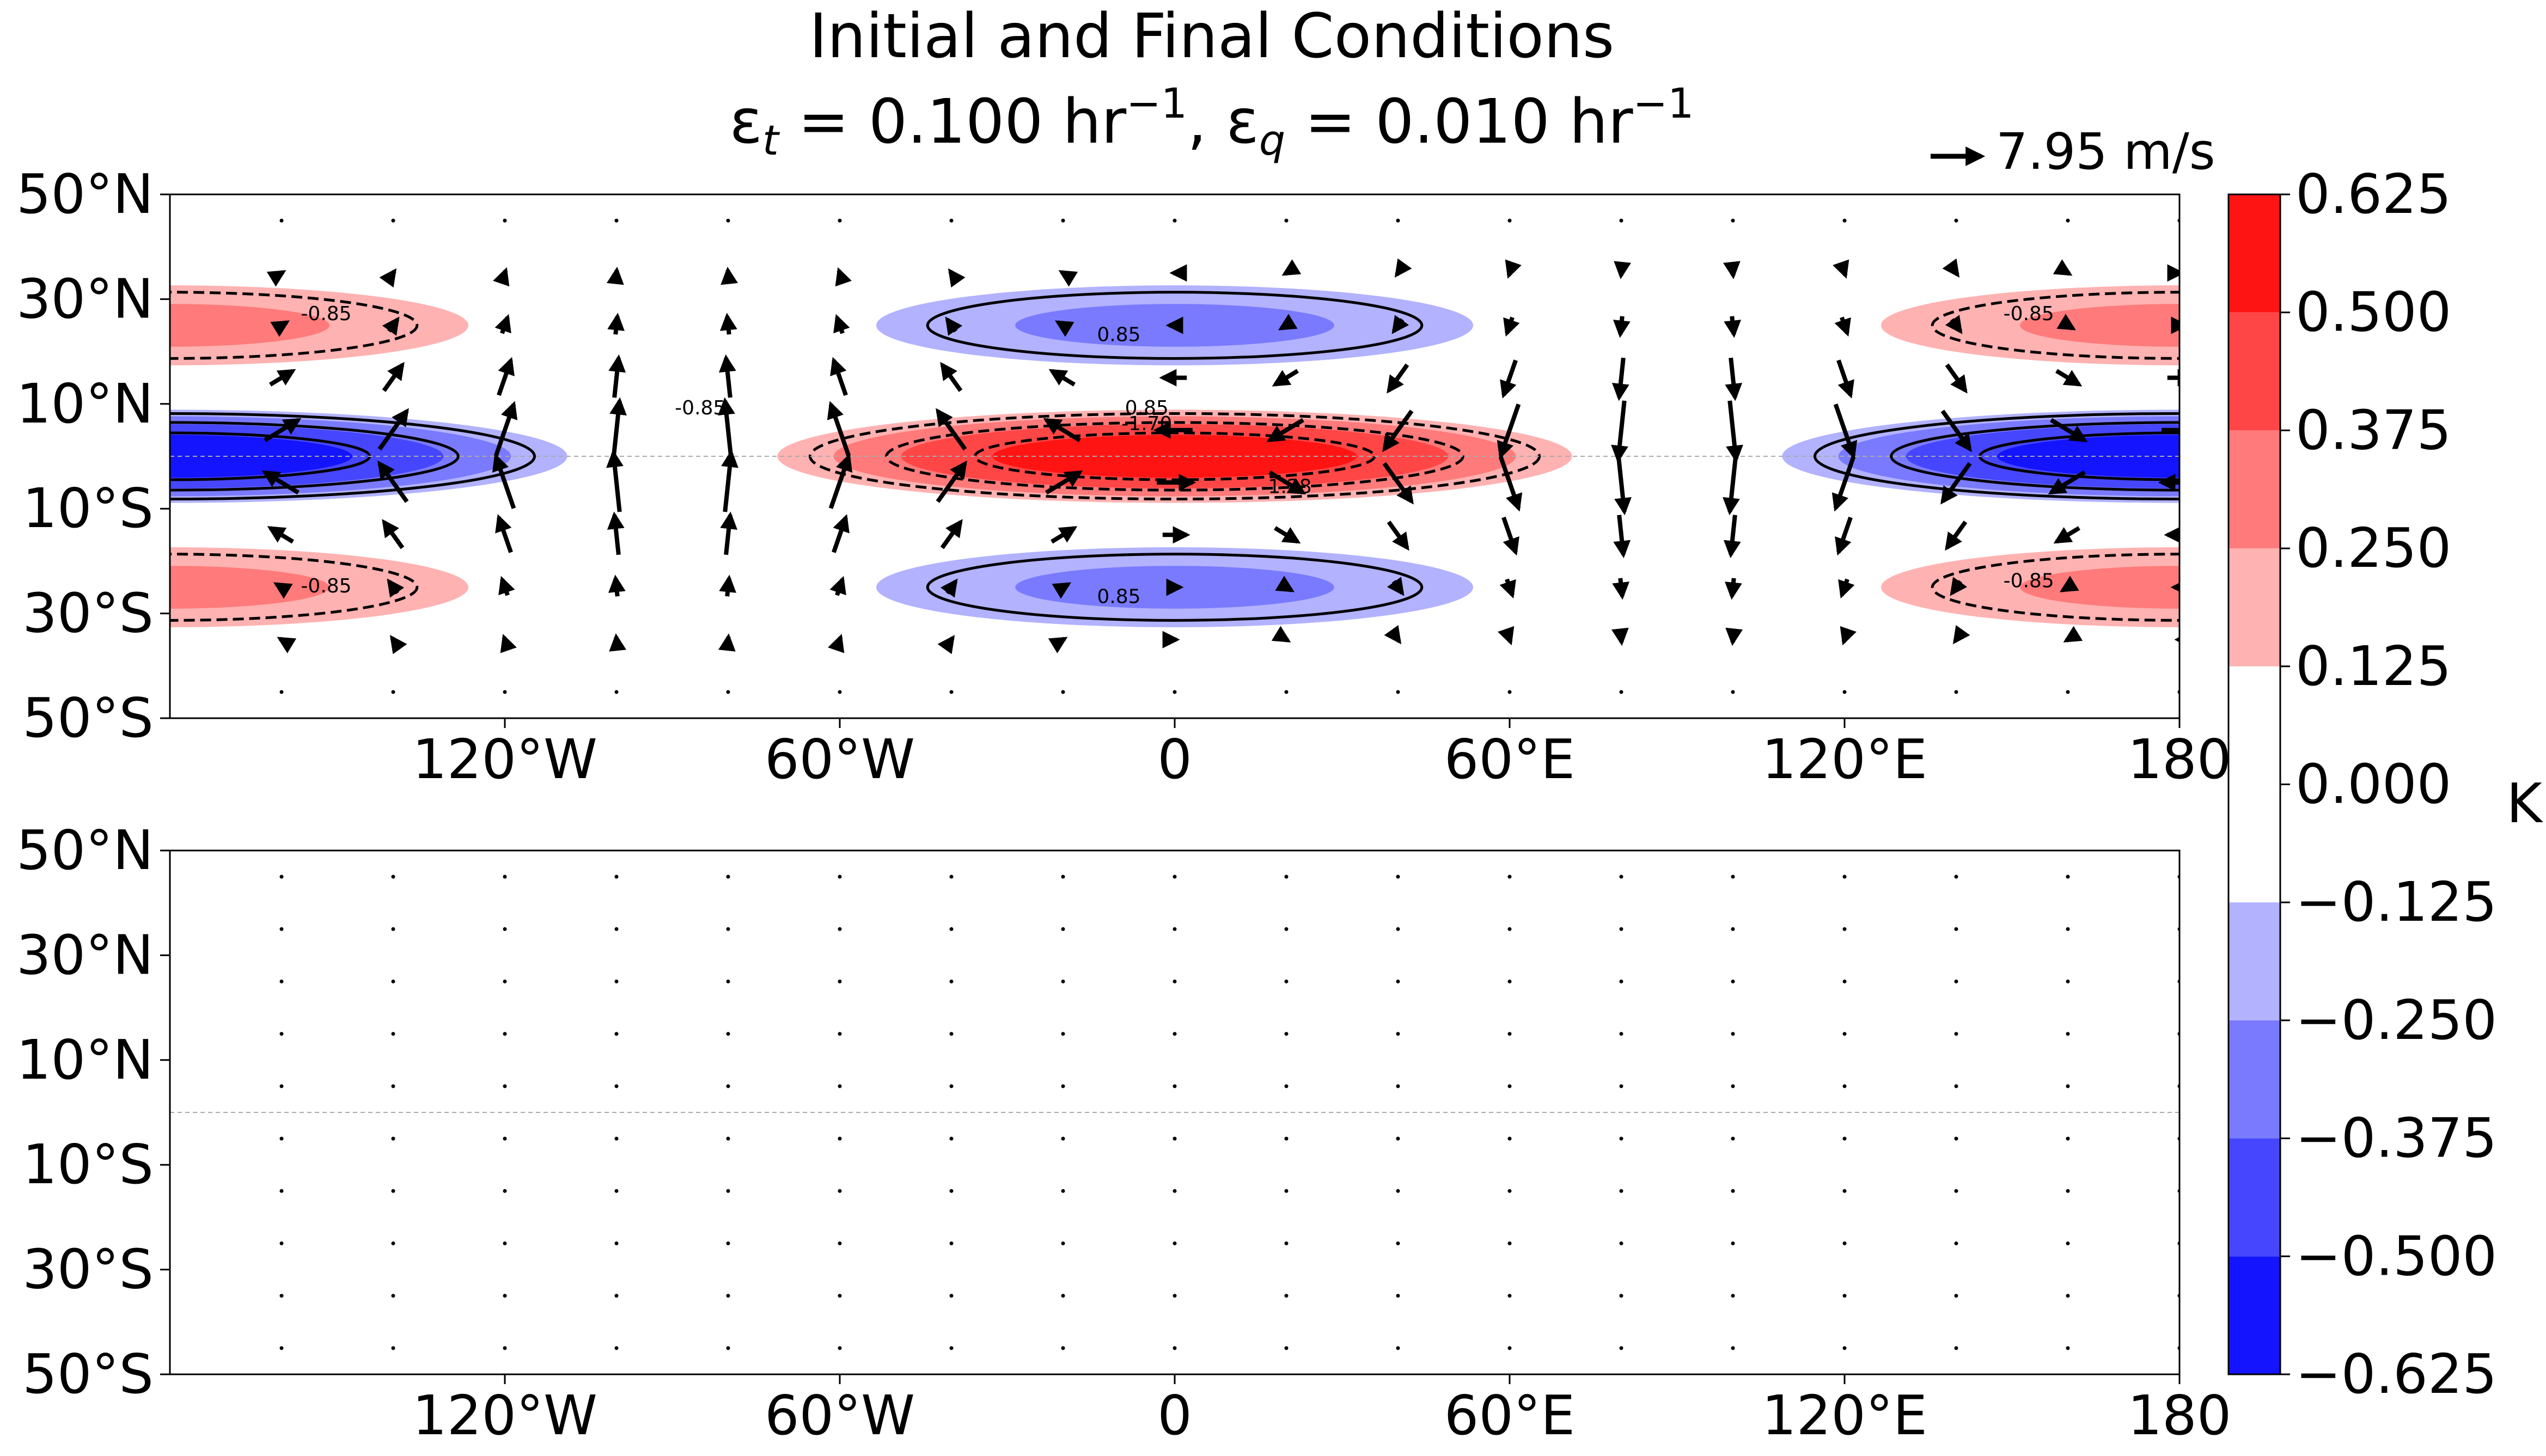 This screenshot has height=1456, width=2546. I want to click on colorbar-band, so click(2254, 725).